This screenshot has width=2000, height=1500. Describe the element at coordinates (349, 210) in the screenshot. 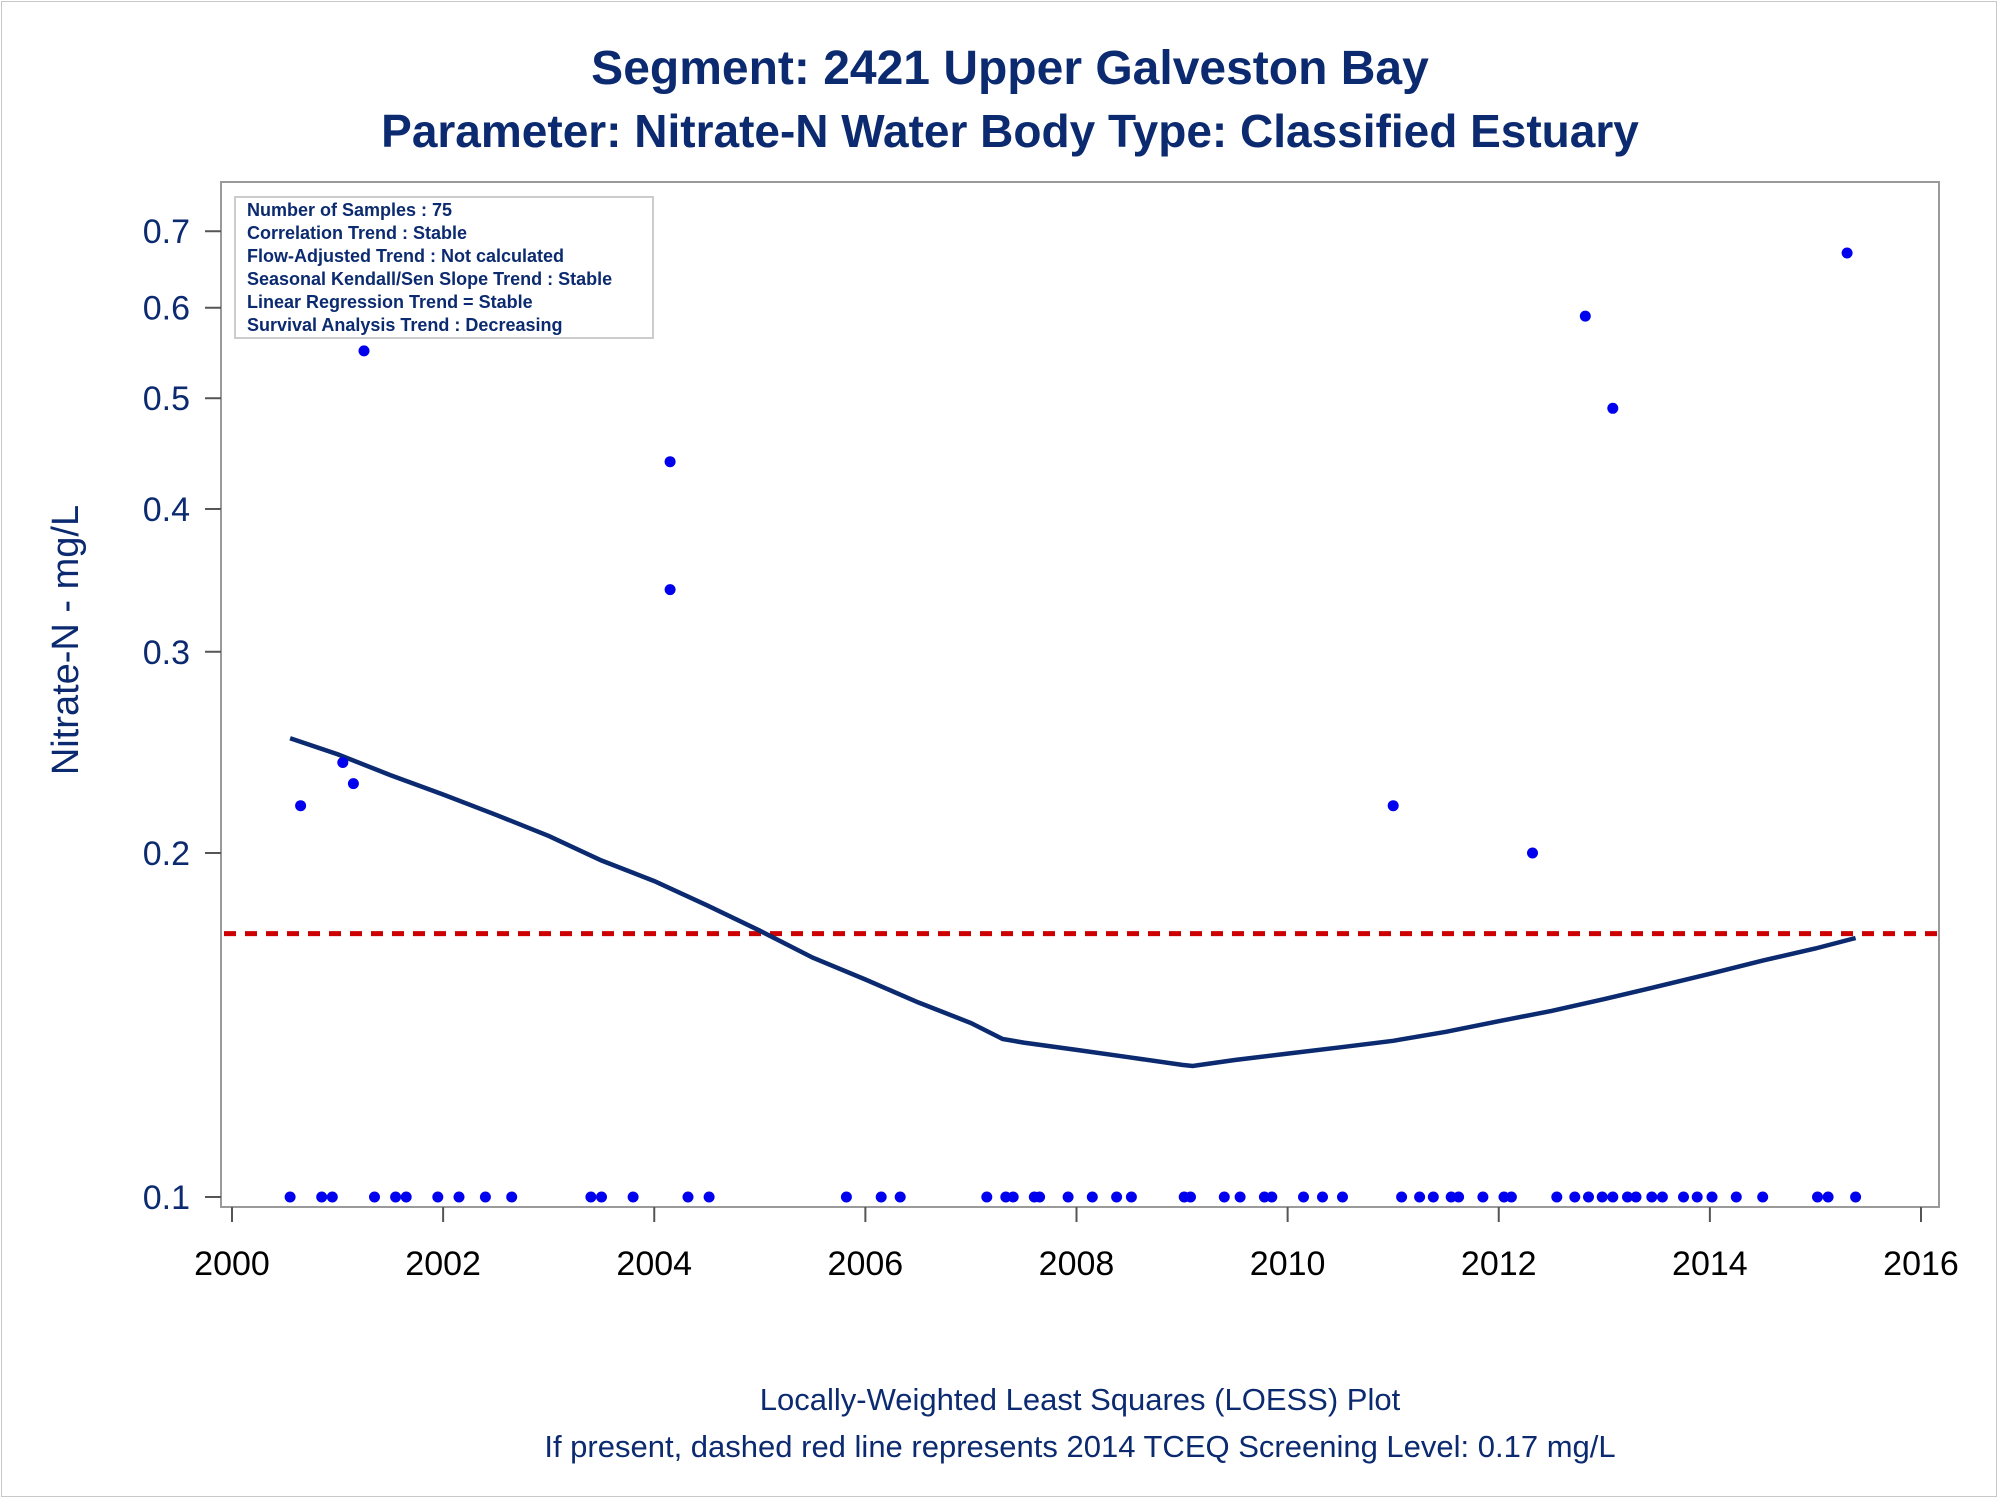

I see `stats-line: Number of Samples : 75` at that location.